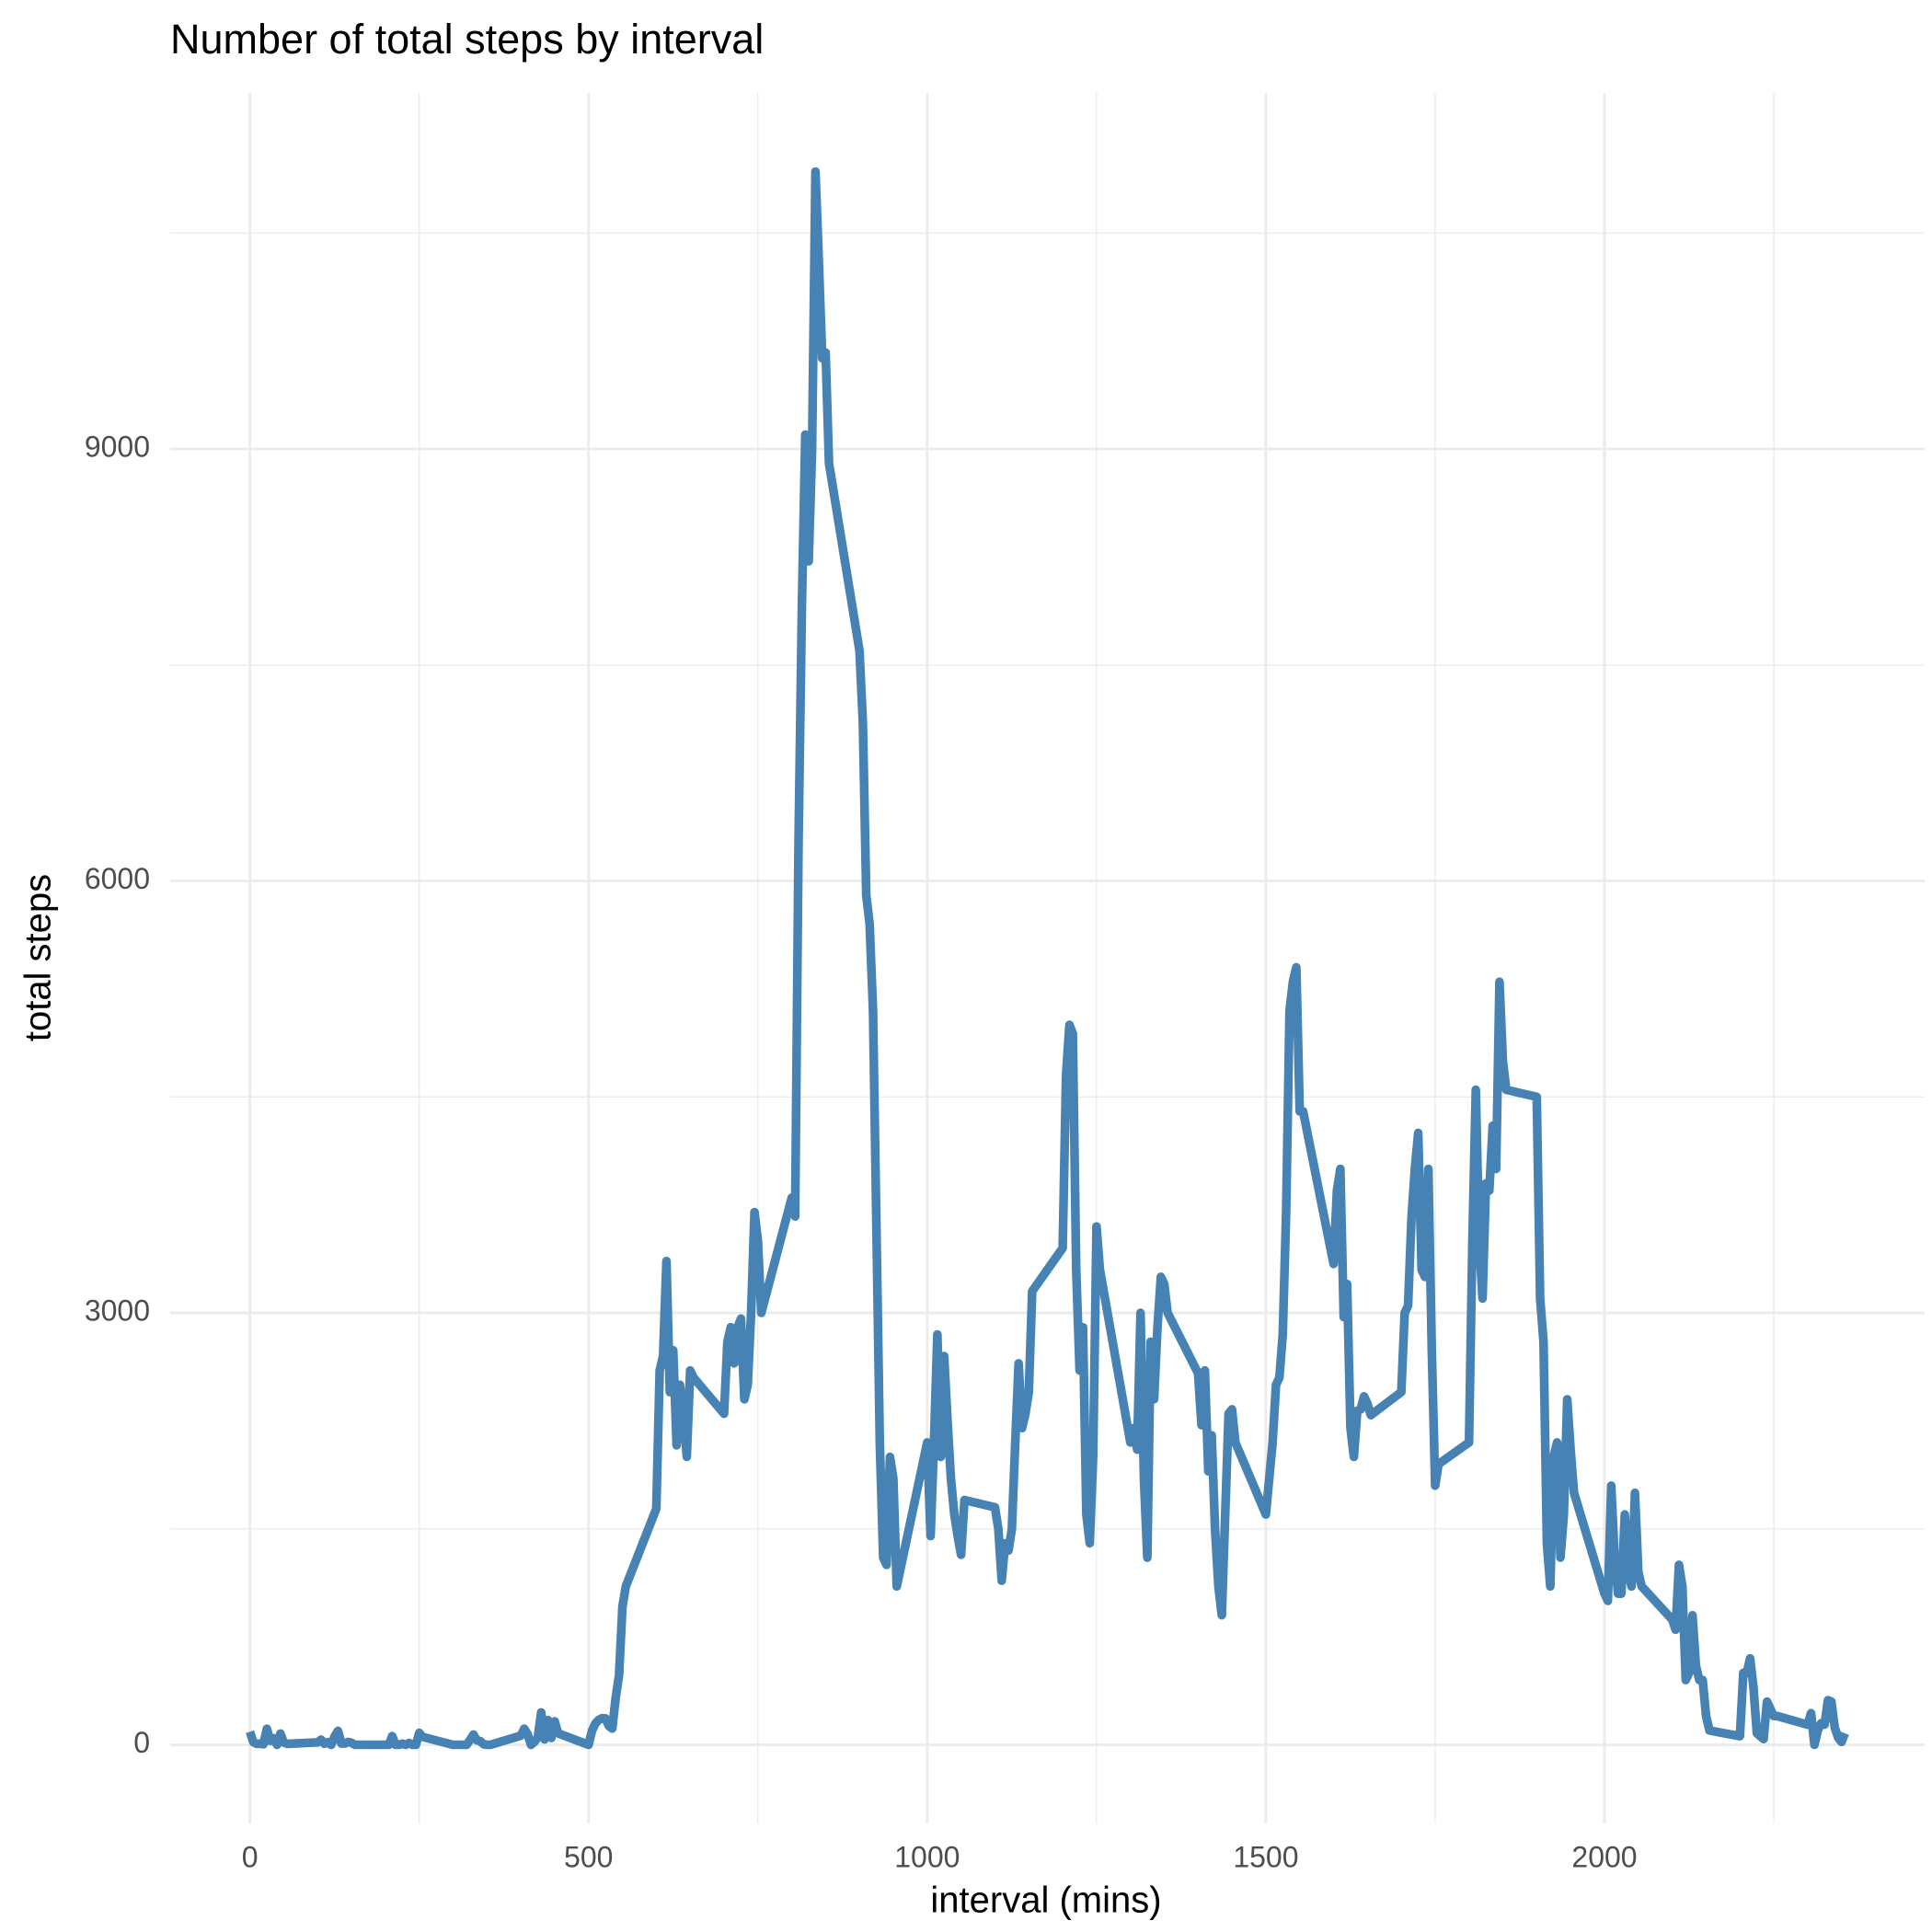  Describe the element at coordinates (251, 1856) in the screenshot. I see `x-tick-label: 0` at that location.